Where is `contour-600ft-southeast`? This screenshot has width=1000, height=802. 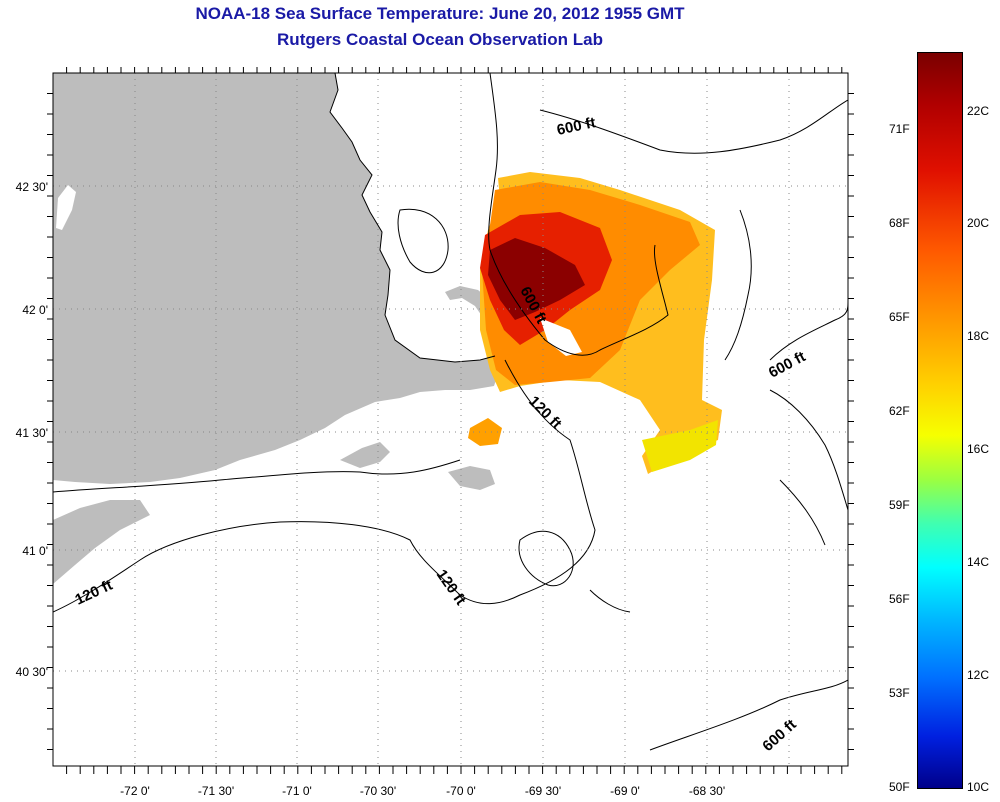
contour-600ft-southeast is located at coordinates (748, 715).